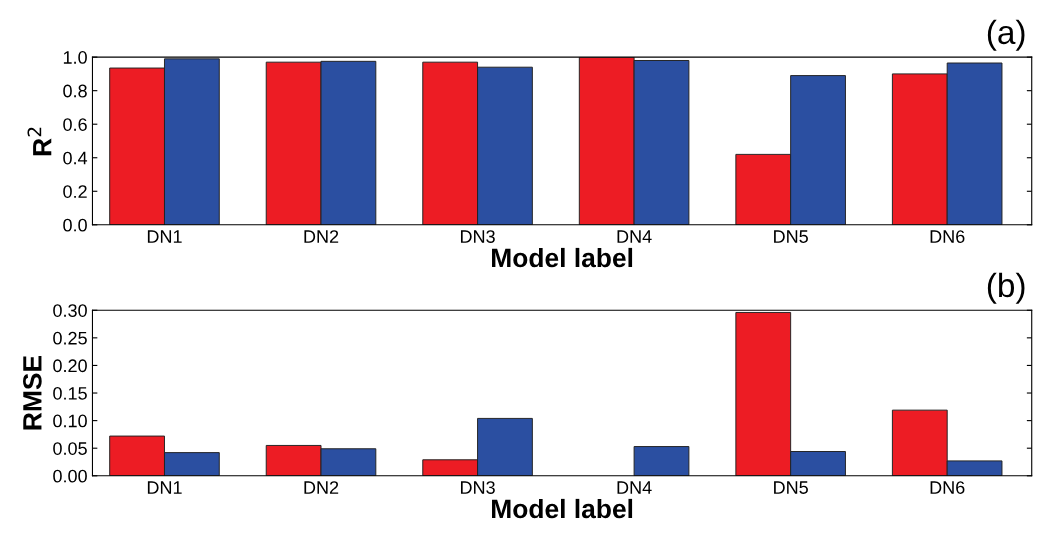 This screenshot has width=1039, height=534. What do you see at coordinates (75, 91) in the screenshot?
I see `y-tick-label: 0.8` at bounding box center [75, 91].